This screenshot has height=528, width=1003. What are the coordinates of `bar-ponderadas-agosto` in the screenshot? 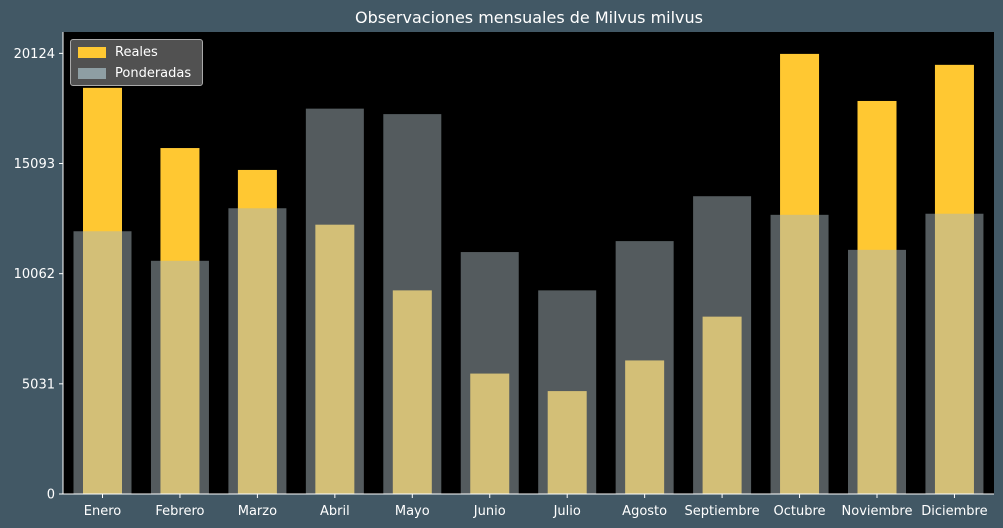 It's located at (644, 367).